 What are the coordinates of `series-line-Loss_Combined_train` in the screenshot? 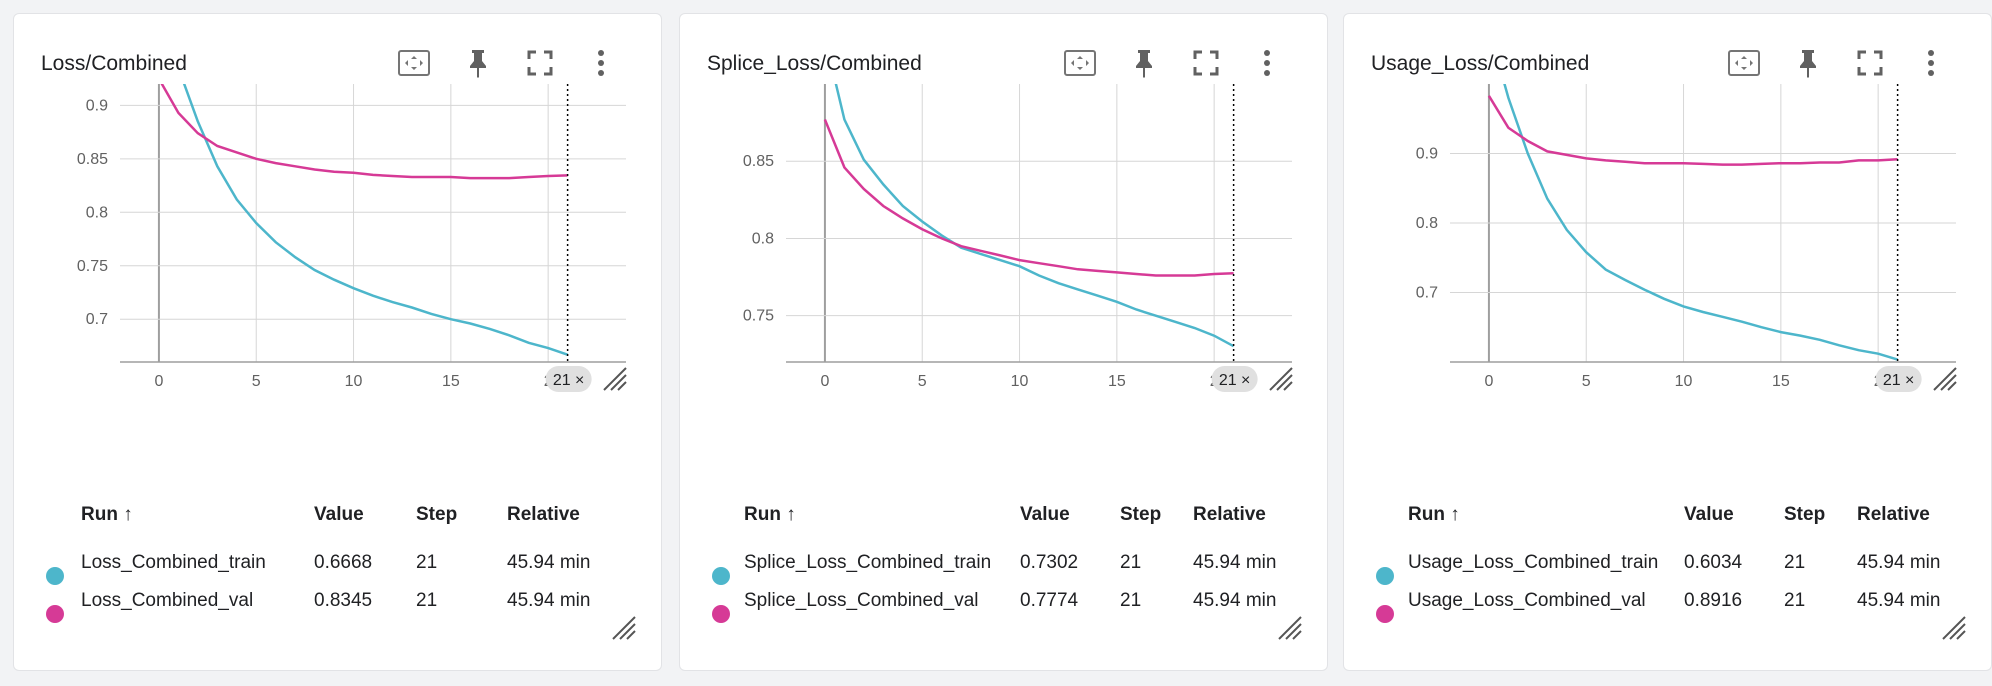 It's located at (375, 220).